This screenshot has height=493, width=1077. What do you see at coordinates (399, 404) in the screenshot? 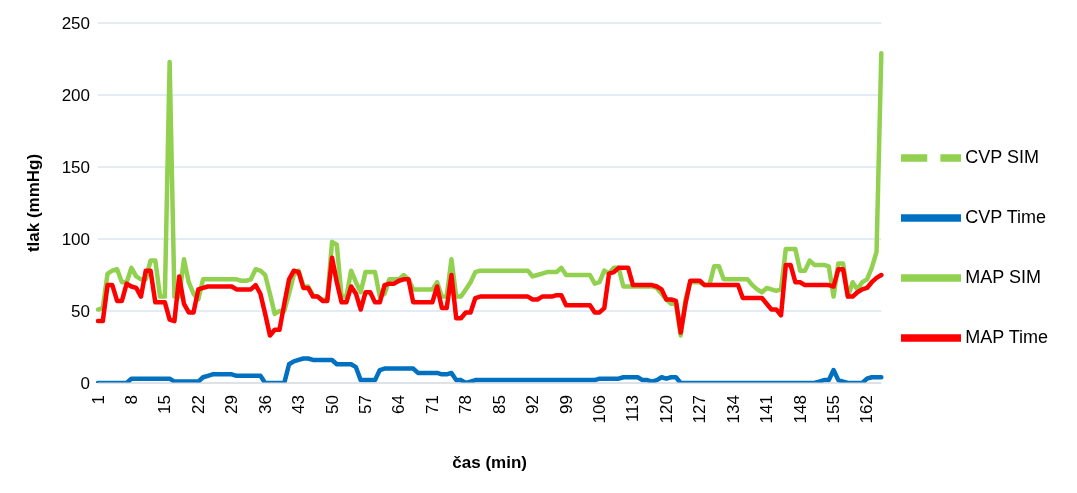
I see `x-tick-label: 64` at bounding box center [399, 404].